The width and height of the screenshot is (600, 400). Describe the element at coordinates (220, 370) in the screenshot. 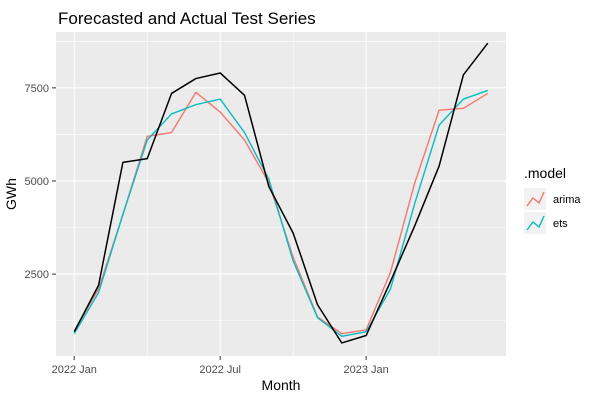

I see `x-tick-label: 2022 Jul` at that location.